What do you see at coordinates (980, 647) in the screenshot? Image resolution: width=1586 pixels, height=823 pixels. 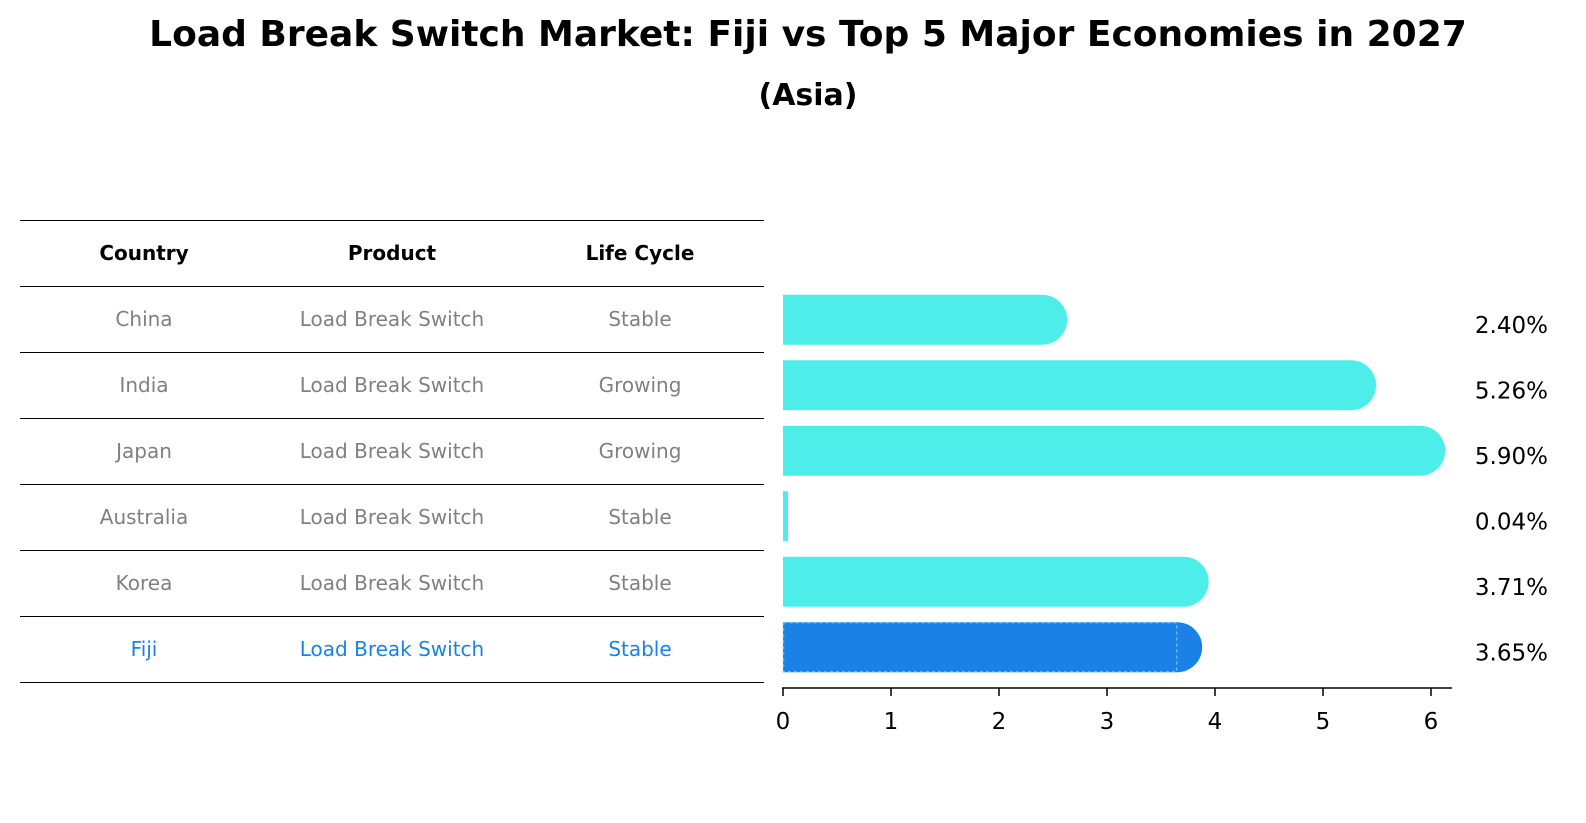 I see `bar-highlight-outline` at bounding box center [980, 647].